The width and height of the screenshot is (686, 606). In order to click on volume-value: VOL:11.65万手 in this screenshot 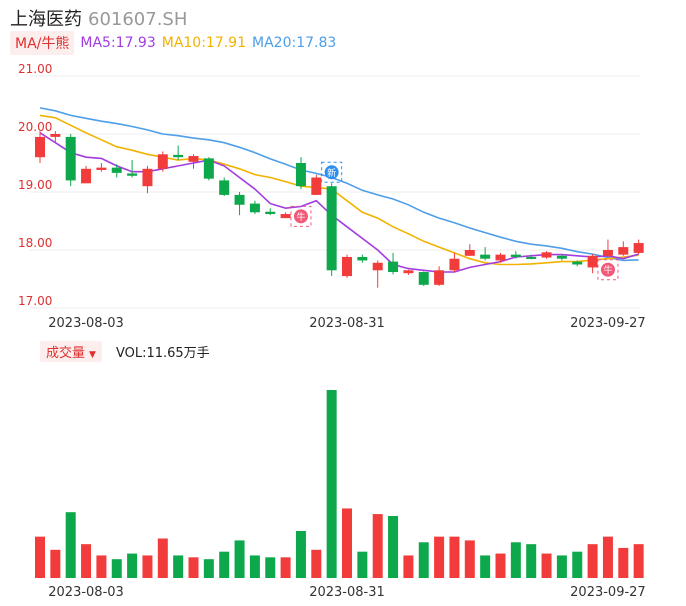, I will do `click(162, 353)`.